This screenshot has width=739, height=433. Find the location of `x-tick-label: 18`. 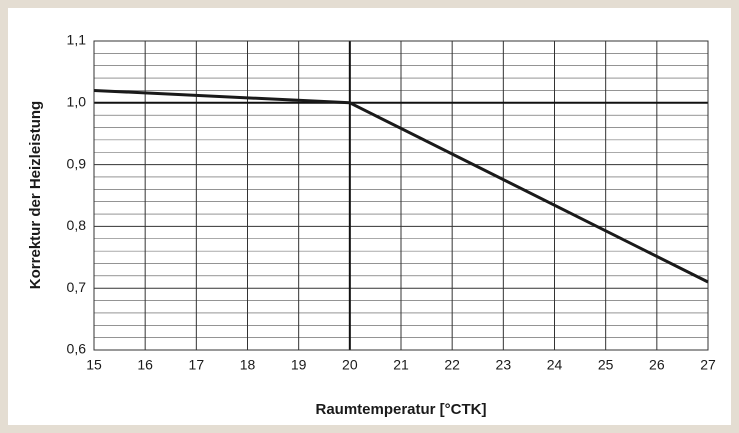

x-tick-label: 18 is located at coordinates (248, 365).